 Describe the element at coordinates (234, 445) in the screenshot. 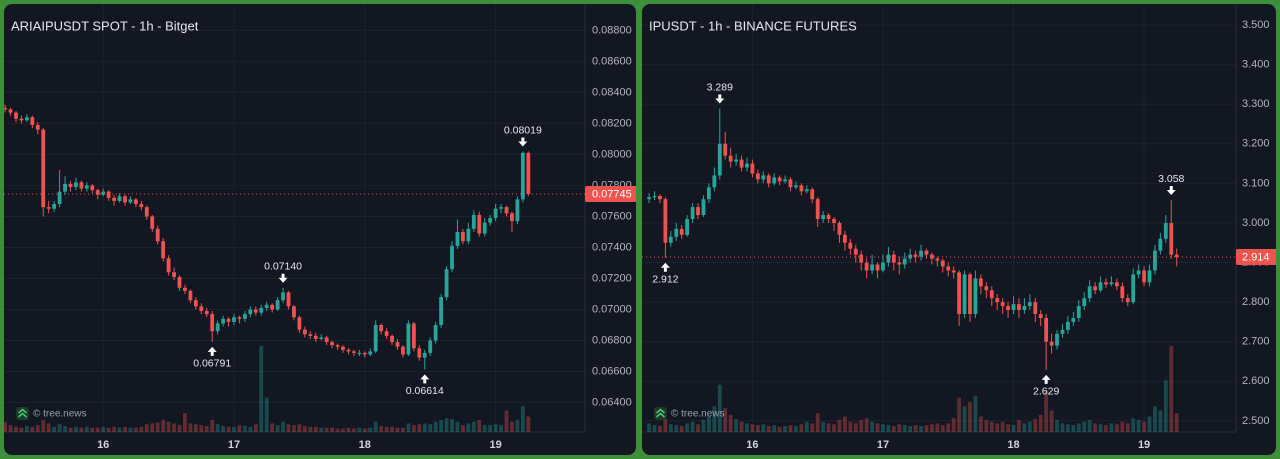

I see `x-tick-label: 17` at that location.